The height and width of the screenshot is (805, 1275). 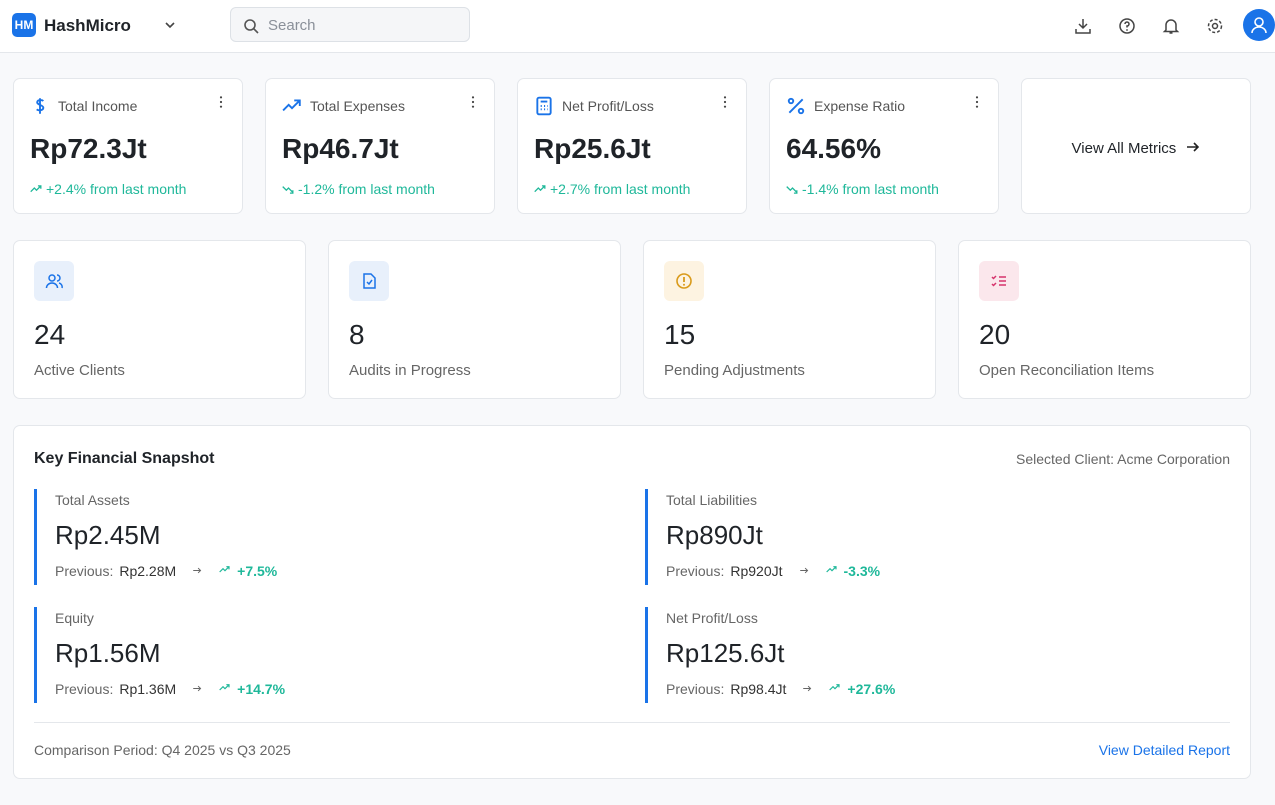 I want to click on previous-value: Rp2.28M, so click(x=148, y=571).